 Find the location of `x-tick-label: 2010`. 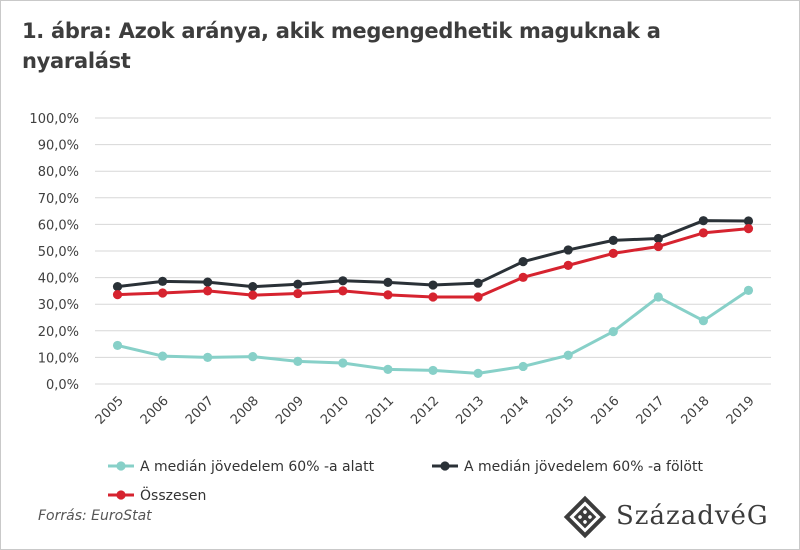

x-tick-label: 2010 is located at coordinates (335, 411).